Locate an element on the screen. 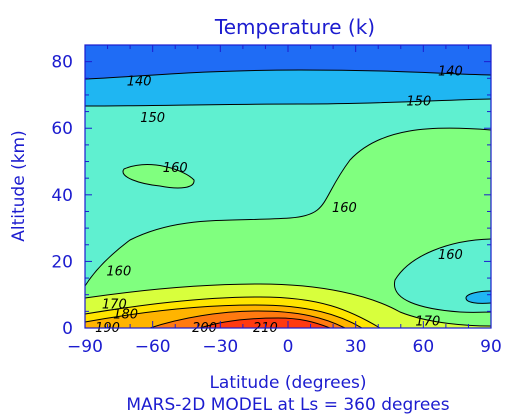 This screenshot has width=518, height=415. y-tick-label: 20 is located at coordinates (62, 262).